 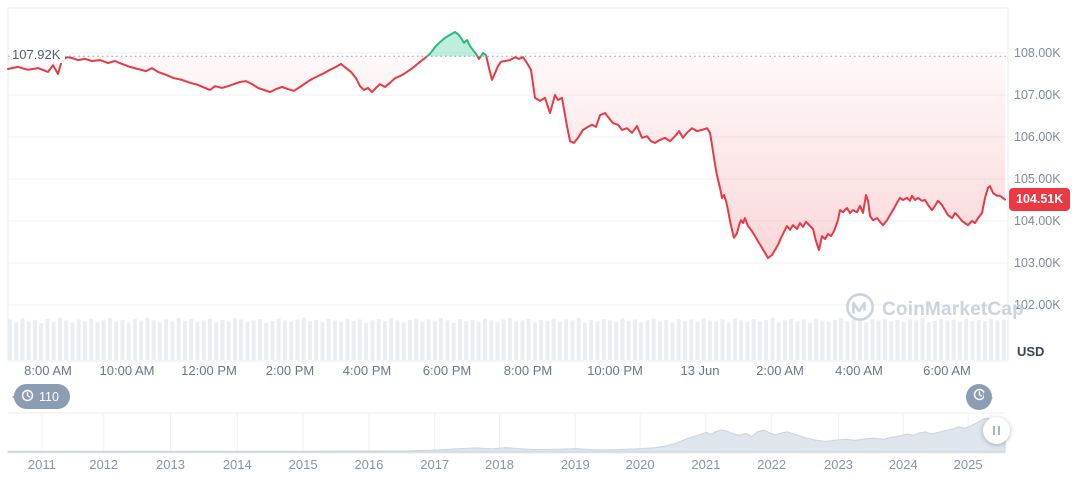 I want to click on y-axis-tick: 104.00K, so click(x=1037, y=221).